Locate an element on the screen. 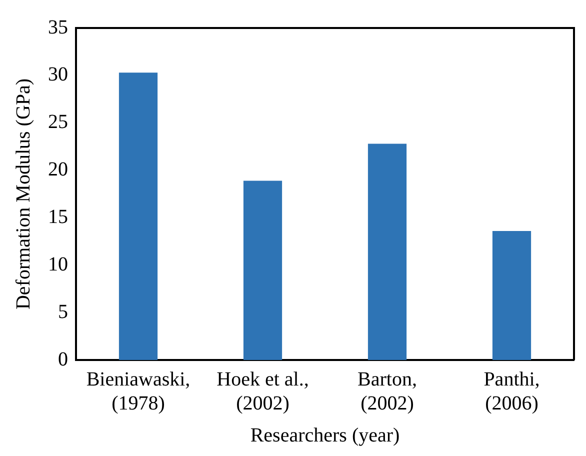  y-tick-label: 5 is located at coordinates (63, 311).